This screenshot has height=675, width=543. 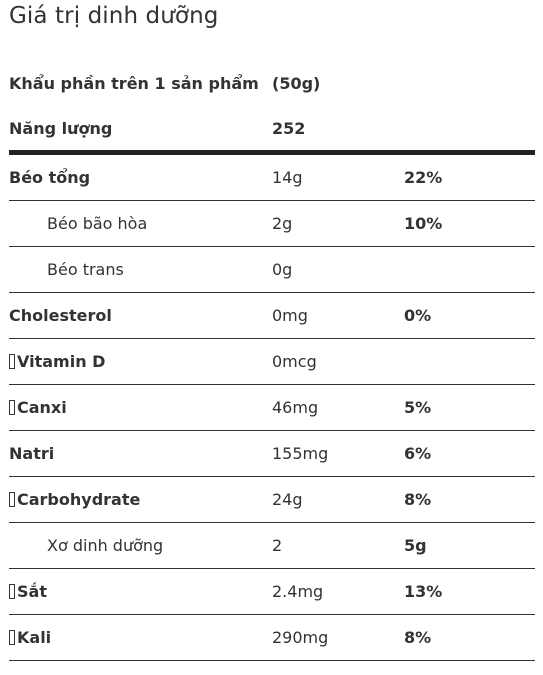 I want to click on nutrient-daily-value: 5%, so click(x=418, y=407).